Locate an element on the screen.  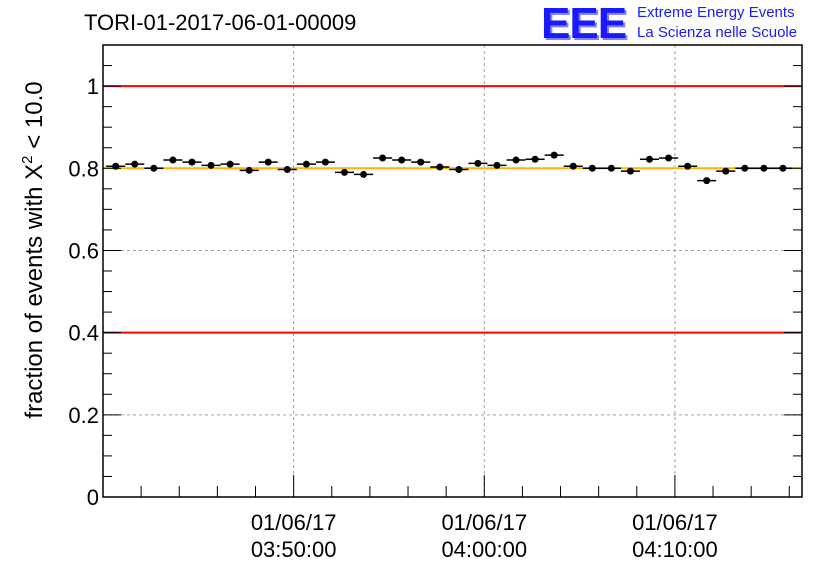
y-tick-label: 0.4 is located at coordinates (83, 333).